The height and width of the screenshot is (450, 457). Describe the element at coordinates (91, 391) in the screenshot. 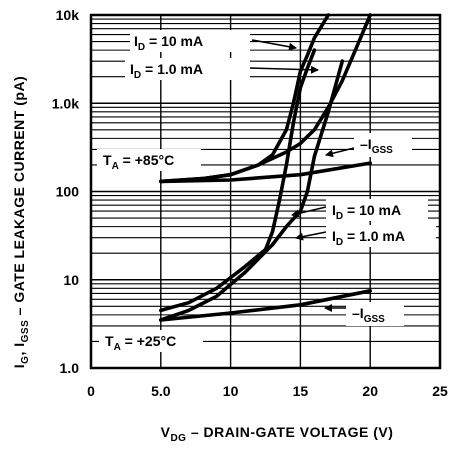

I see `x-tick-label: 0` at that location.